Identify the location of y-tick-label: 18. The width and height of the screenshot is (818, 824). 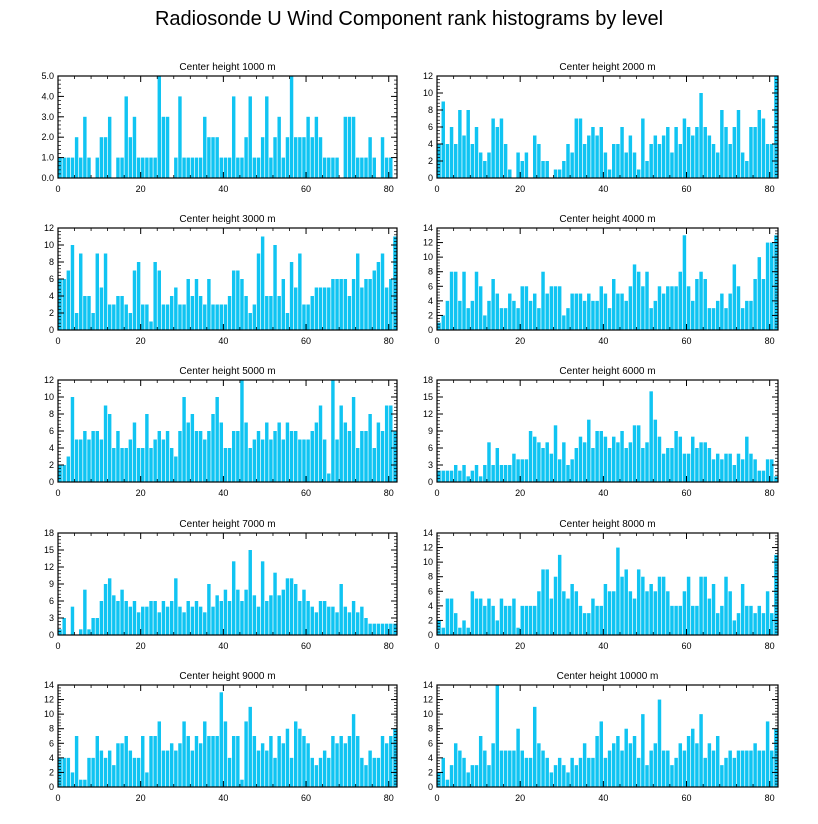
(428, 380).